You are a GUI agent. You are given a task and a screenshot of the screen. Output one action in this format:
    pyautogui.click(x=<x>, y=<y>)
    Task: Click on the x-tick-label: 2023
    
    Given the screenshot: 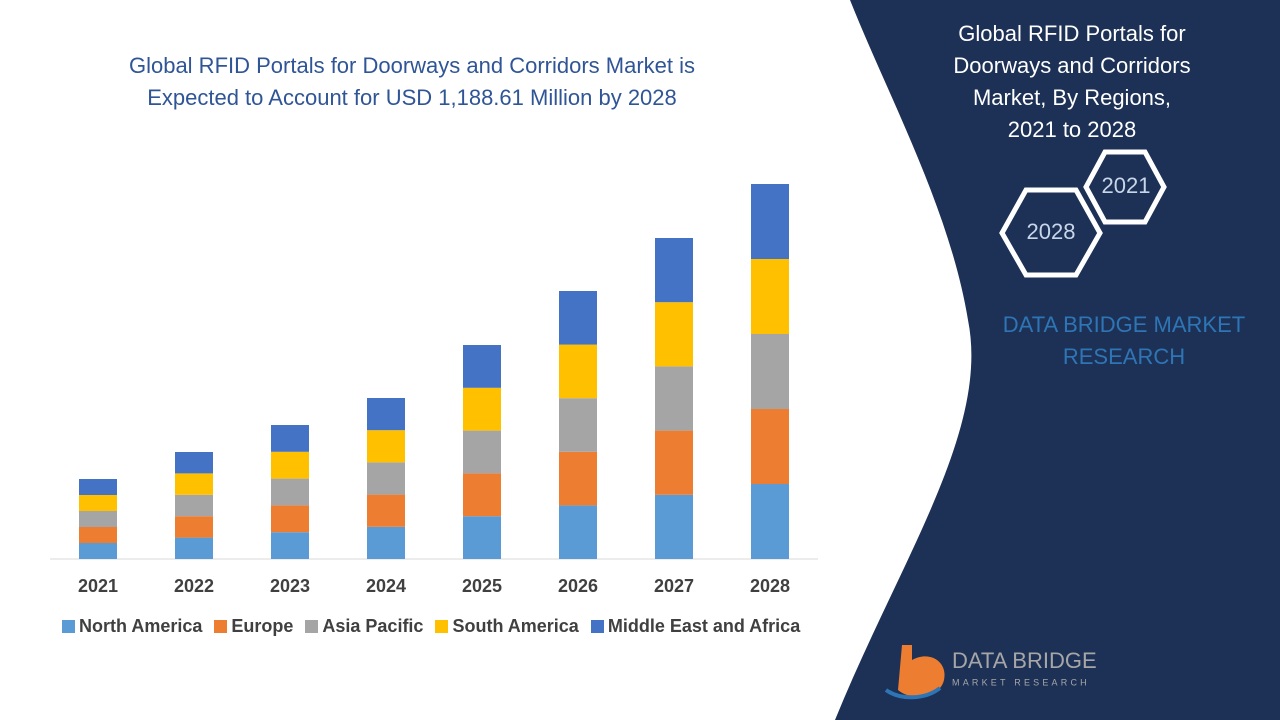 What is the action you would take?
    pyautogui.click(x=290, y=586)
    